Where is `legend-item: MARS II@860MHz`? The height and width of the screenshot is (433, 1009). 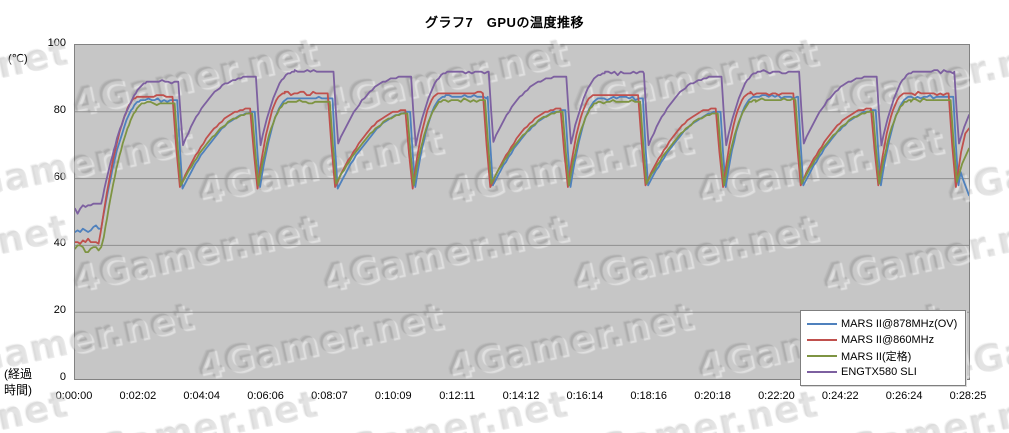
legend-item: MARS II@860MHz is located at coordinates (883, 340).